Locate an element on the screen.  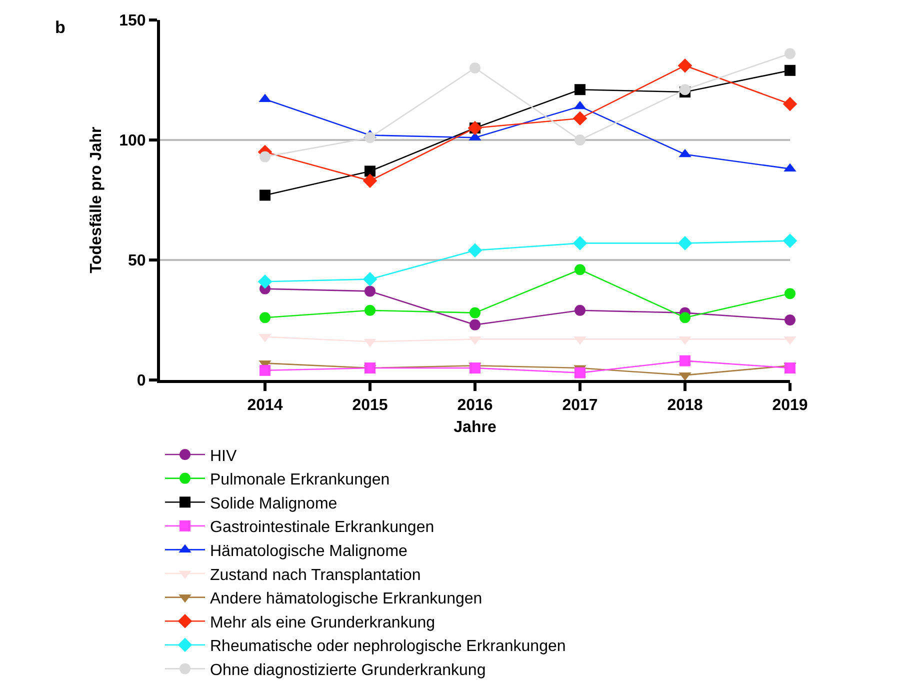
y-axis-title: Todesfälle pro Jahr is located at coordinates (96, 200).